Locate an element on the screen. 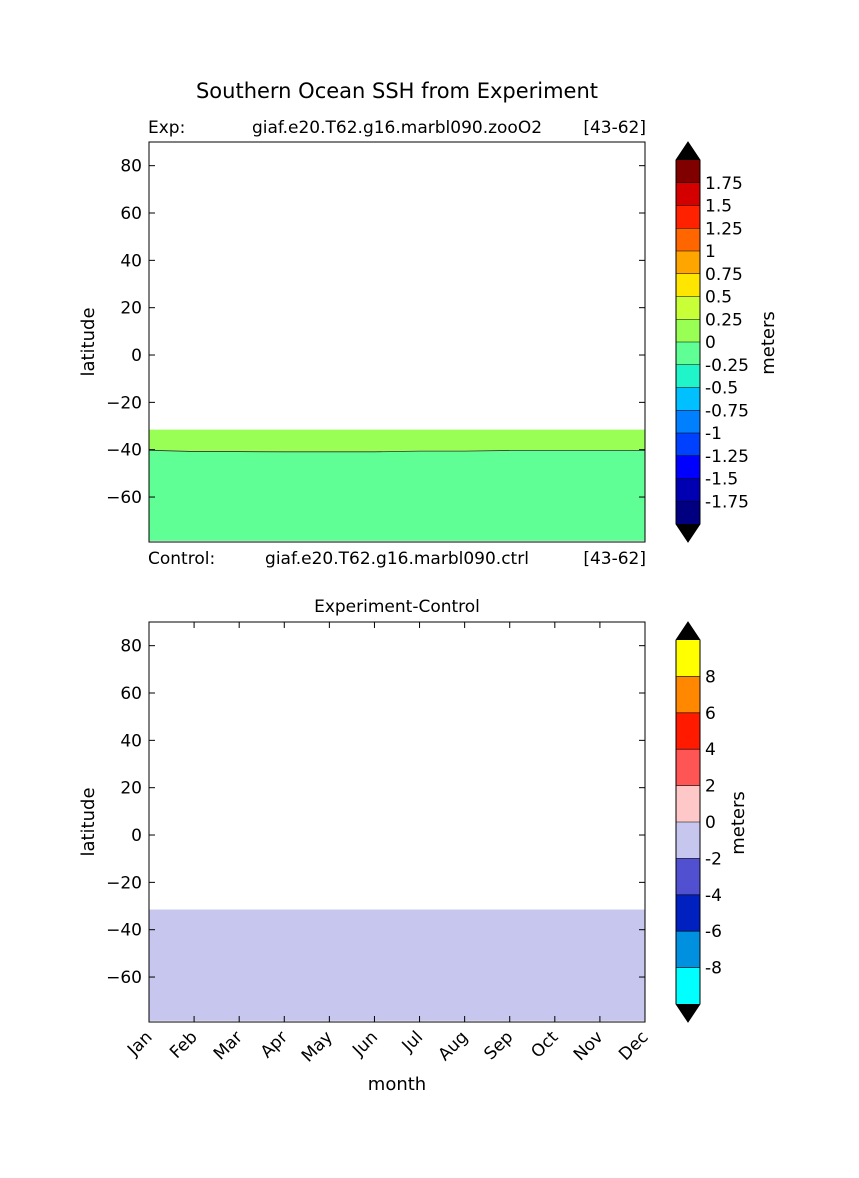  bottom-xtick-label: Apr is located at coordinates (274, 1044).